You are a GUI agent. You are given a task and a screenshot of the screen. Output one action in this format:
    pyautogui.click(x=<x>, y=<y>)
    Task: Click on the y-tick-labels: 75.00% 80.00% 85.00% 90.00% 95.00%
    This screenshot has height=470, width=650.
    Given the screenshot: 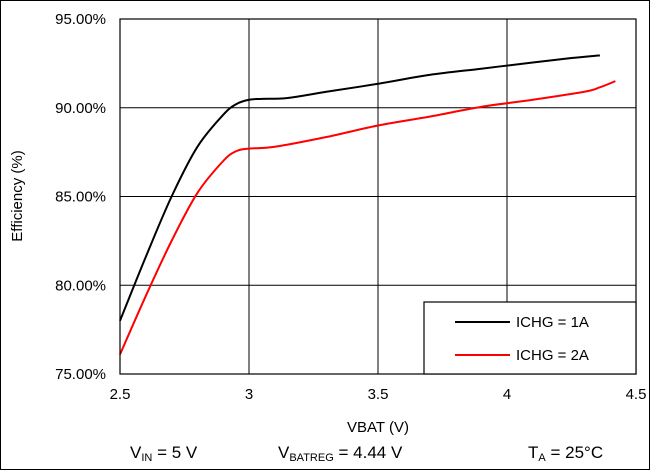 What is the action you would take?
    pyautogui.click(x=80, y=197)
    